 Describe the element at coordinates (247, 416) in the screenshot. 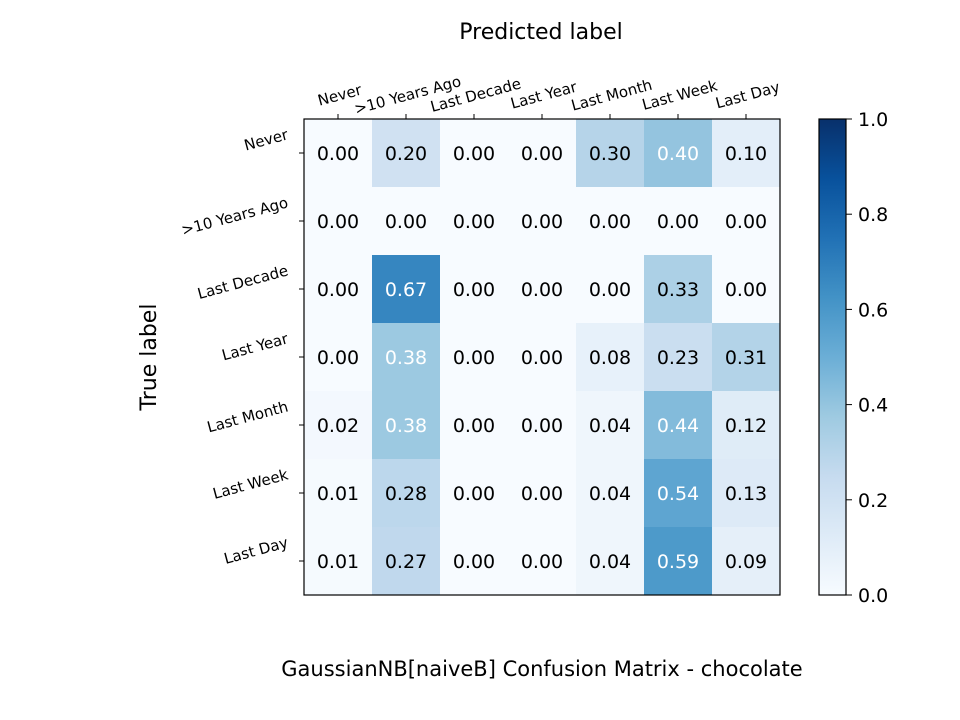

I see `y-tick-label: Last Month` at that location.